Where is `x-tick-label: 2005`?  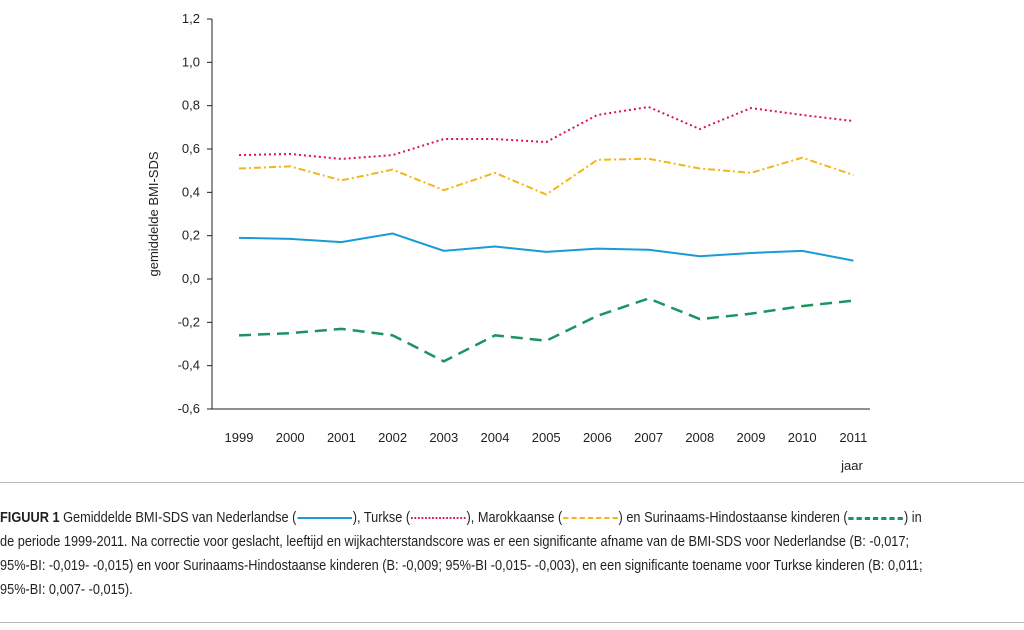 x-tick-label: 2005 is located at coordinates (546, 437).